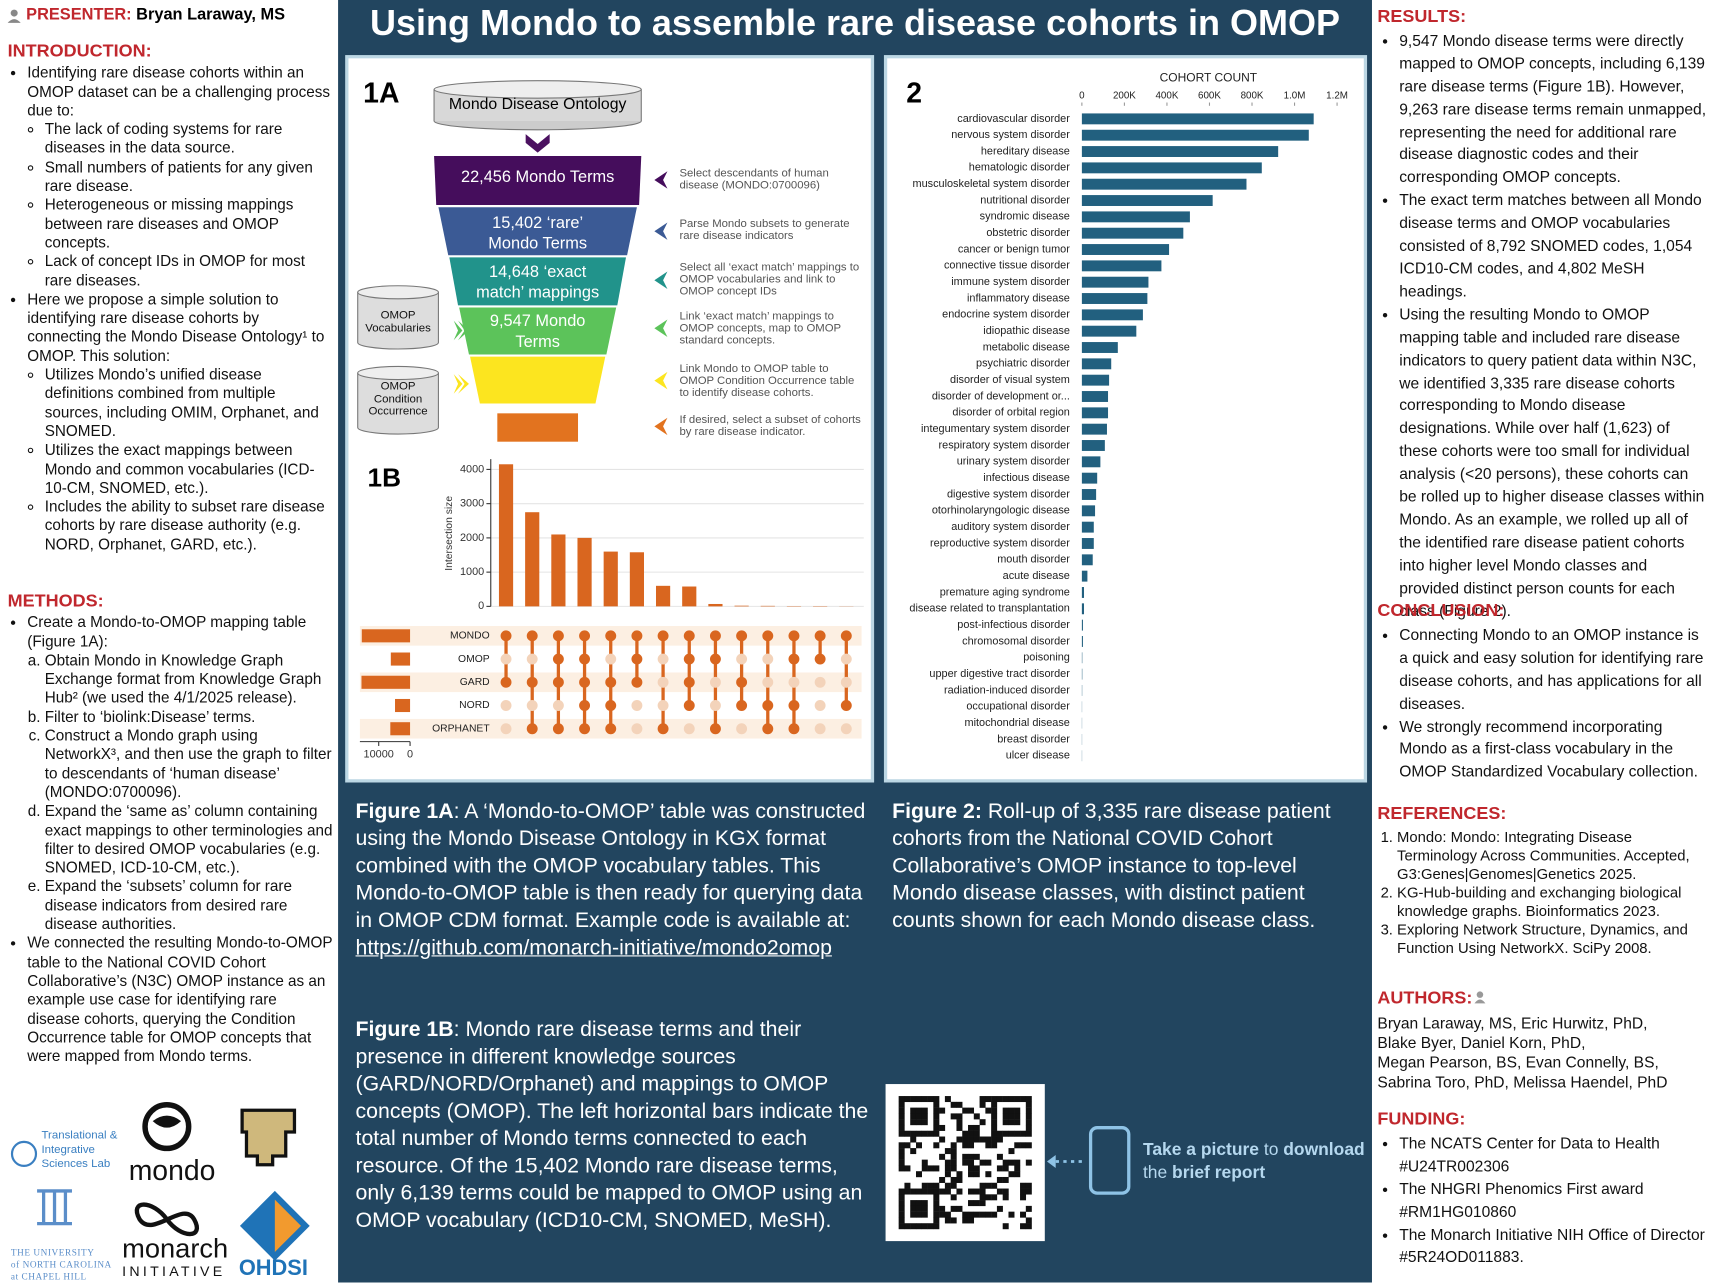 The width and height of the screenshot is (1710, 1283). What do you see at coordinates (1109, 1160) in the screenshot?
I see `phone` at bounding box center [1109, 1160].